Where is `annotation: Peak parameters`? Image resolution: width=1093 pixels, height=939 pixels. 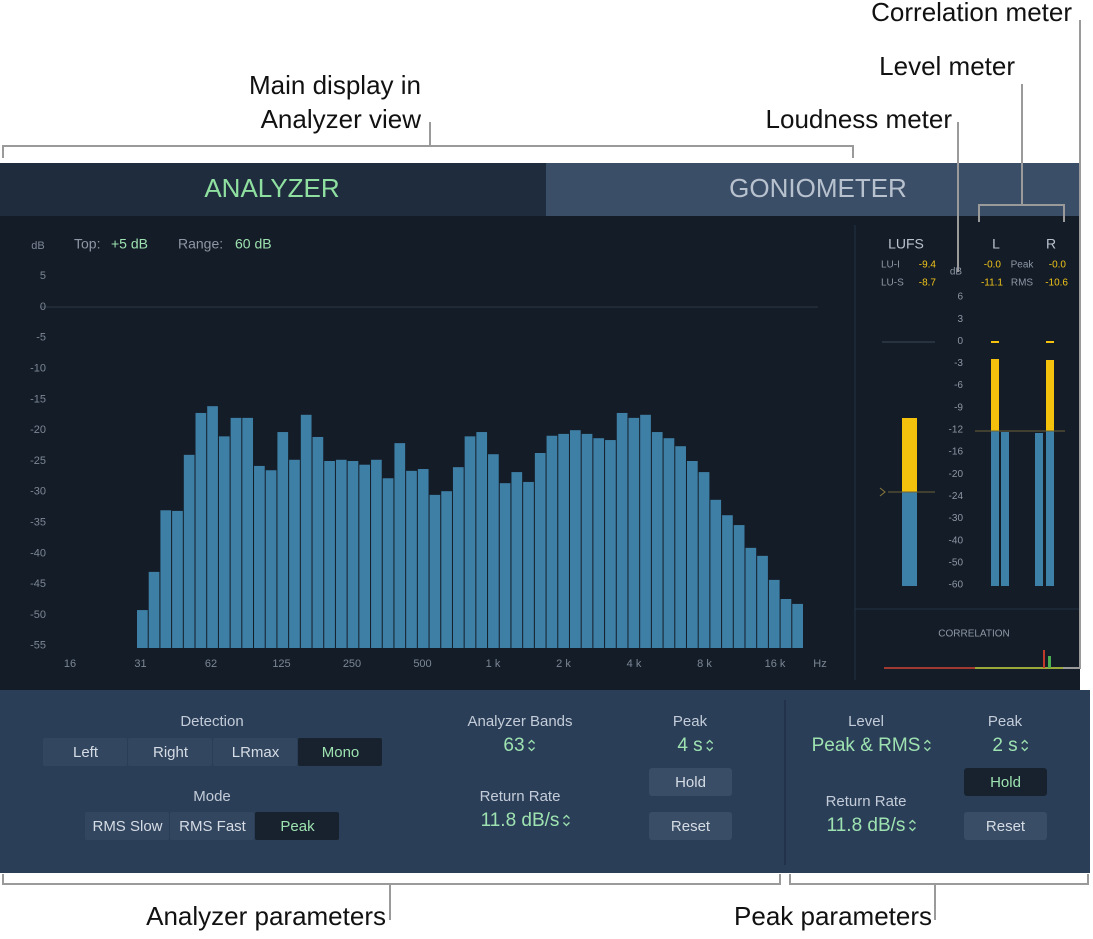
annotation: Peak parameters is located at coordinates (833, 916).